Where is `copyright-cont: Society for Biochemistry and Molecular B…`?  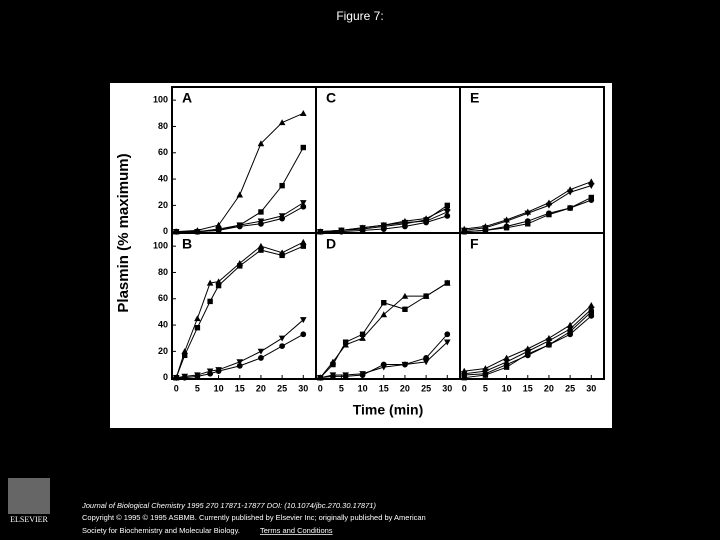
copyright-cont: Society for Biochemistry and Molecular B… is located at coordinates (161, 530).